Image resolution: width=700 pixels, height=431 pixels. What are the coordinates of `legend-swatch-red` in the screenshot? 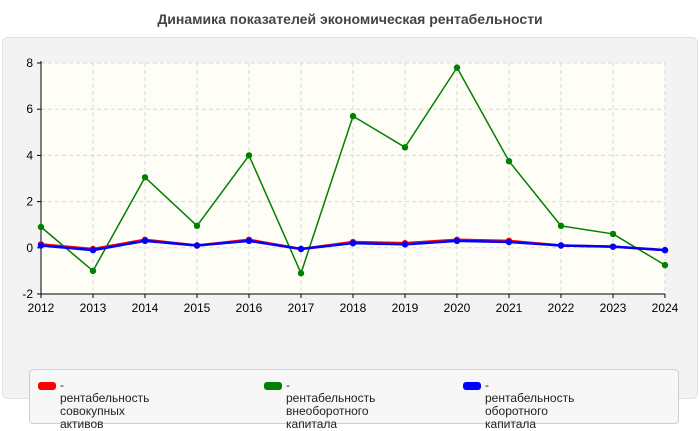 It's located at (47, 386).